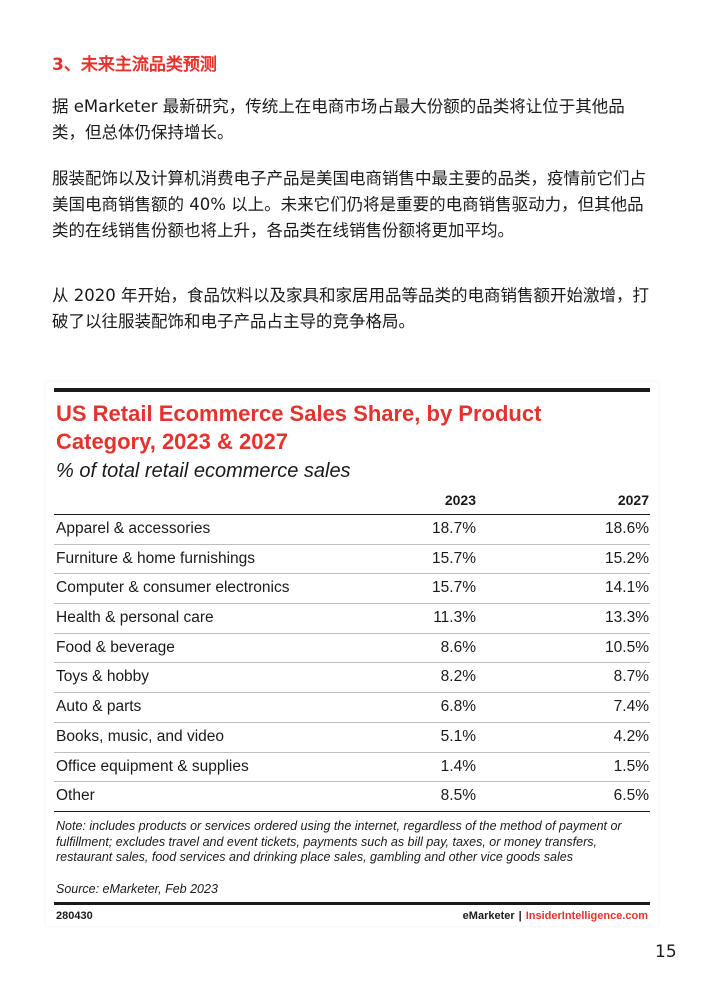 This screenshot has height=989, width=710. Describe the element at coordinates (99, 707) in the screenshot. I see `row-category: Auto & parts` at that location.